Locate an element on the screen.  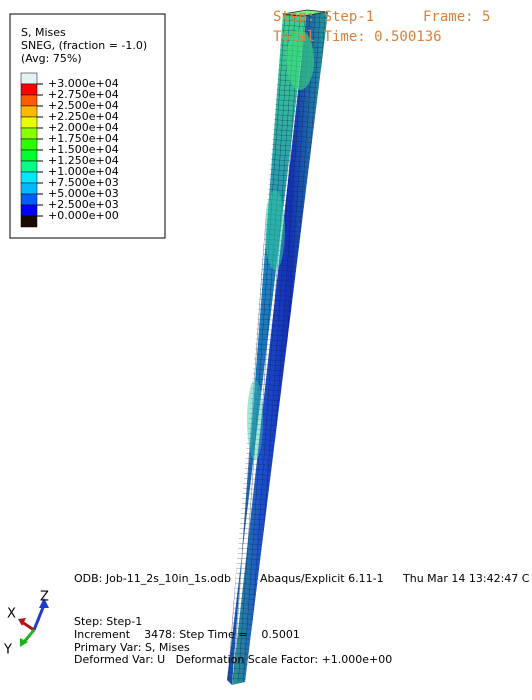
legend-label: +5.000e+03 is located at coordinates (83, 193).